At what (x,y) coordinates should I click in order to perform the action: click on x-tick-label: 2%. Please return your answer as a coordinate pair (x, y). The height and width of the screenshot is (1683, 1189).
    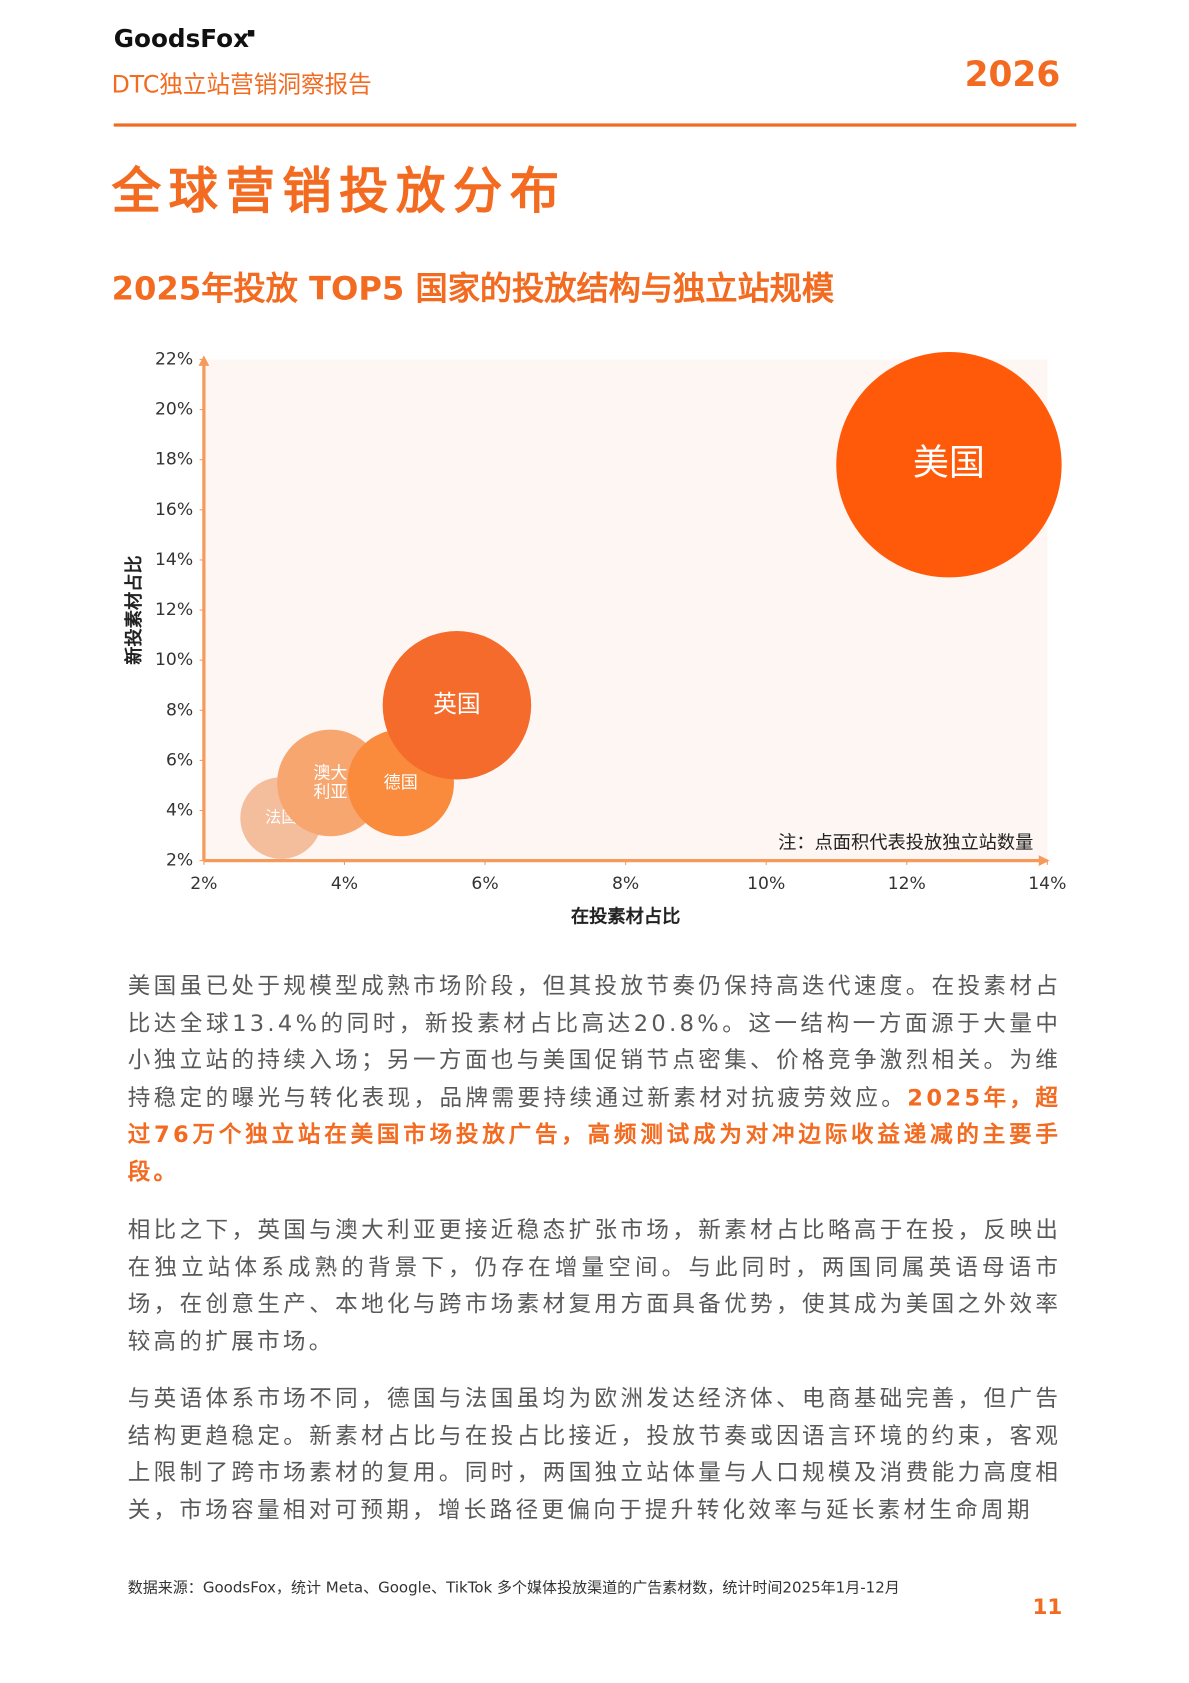
    Looking at the image, I should click on (203, 884).